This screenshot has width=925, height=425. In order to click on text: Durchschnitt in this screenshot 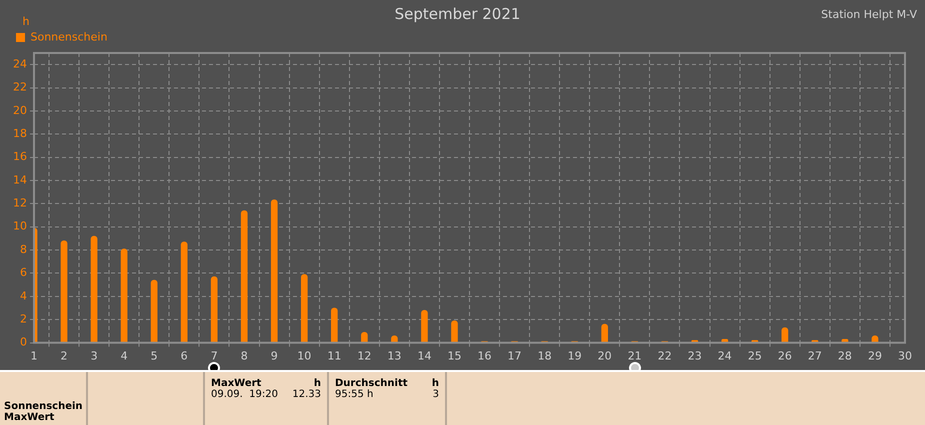, I will do `click(371, 383)`.